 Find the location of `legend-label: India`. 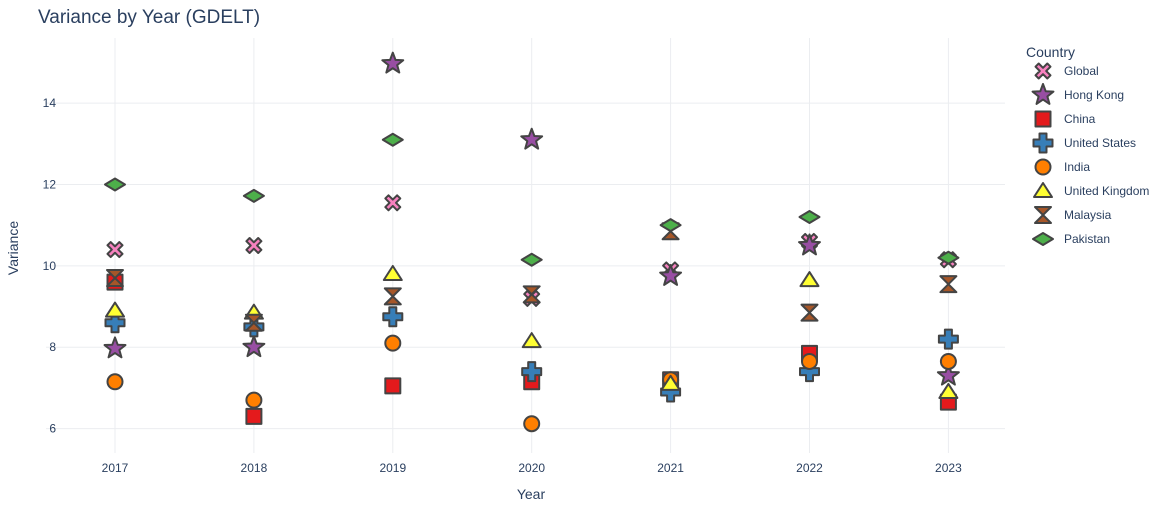

legend-label: India is located at coordinates (1077, 167).